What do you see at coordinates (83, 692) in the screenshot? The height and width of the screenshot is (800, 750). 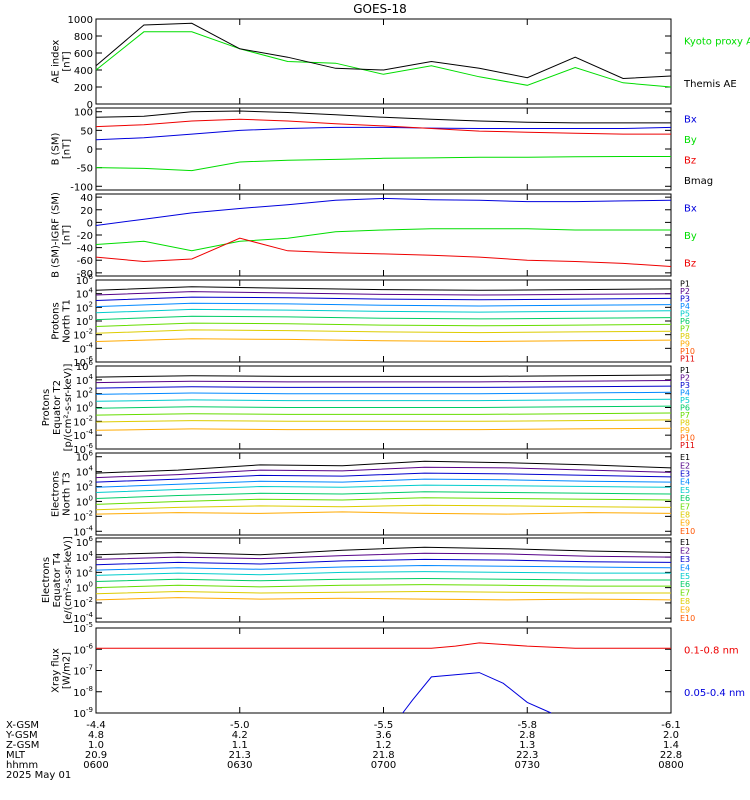 I see `y-tick-label: 10⁻⁸` at bounding box center [83, 692].